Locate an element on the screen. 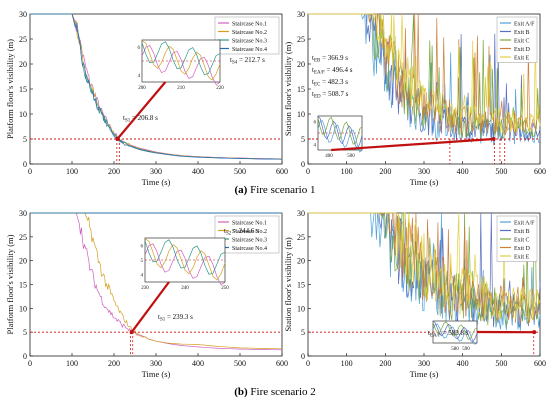  legend-entry: Exit D is located at coordinates (522, 50).